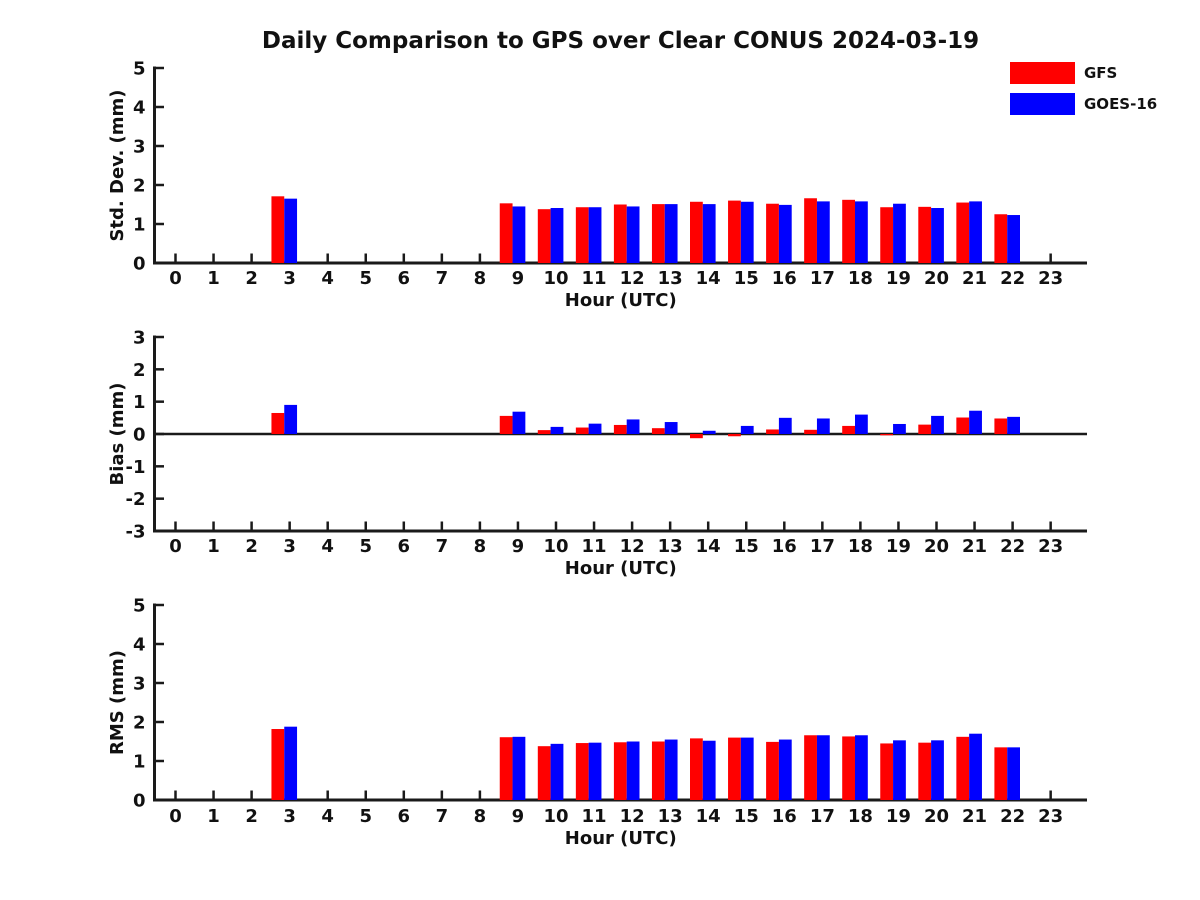  What do you see at coordinates (136, 467) in the screenshot?
I see `y-tick-label: -1` at bounding box center [136, 467].